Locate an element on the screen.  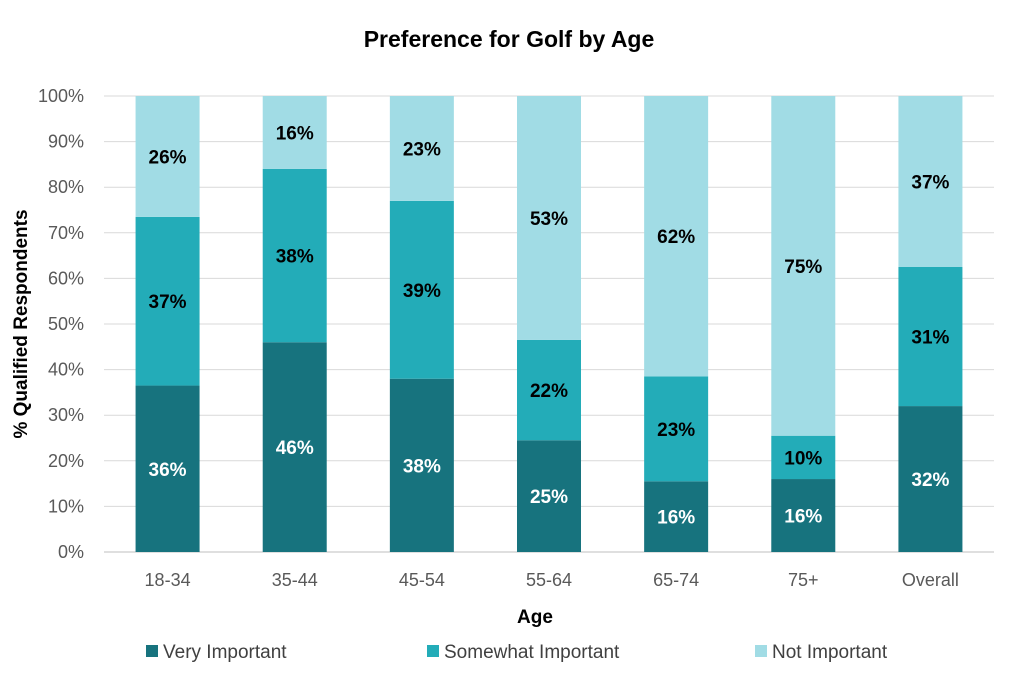
y-tick-label: 80% is located at coordinates (66, 187).